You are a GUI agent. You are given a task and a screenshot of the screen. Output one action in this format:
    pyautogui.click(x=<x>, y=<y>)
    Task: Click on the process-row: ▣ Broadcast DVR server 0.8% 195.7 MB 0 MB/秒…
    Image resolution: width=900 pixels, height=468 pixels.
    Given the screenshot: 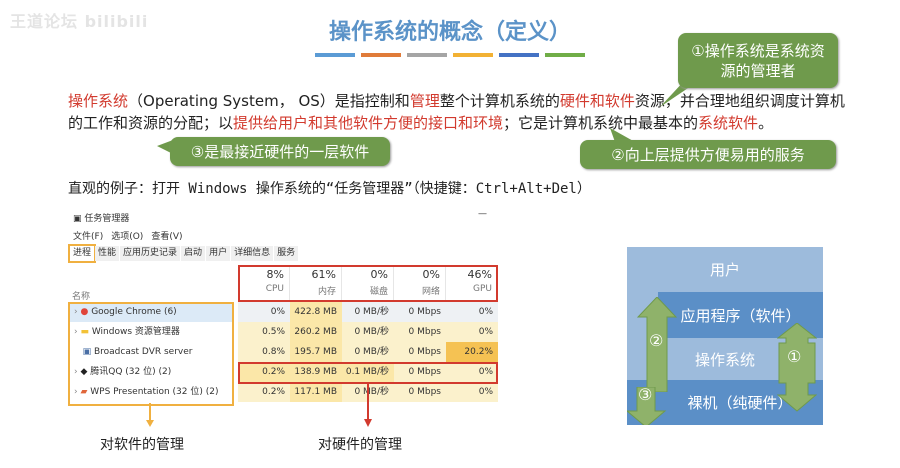 What is the action you would take?
    pyautogui.click(x=284, y=352)
    